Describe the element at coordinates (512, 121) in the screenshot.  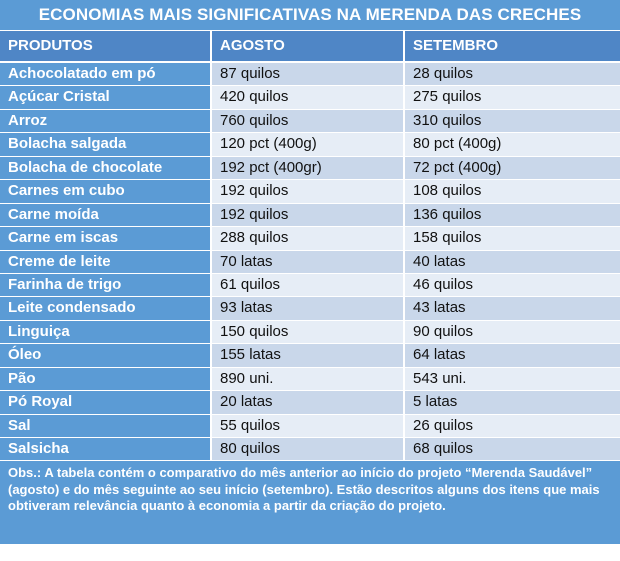
I see `september-value-cell: 310 quilos` at that location.